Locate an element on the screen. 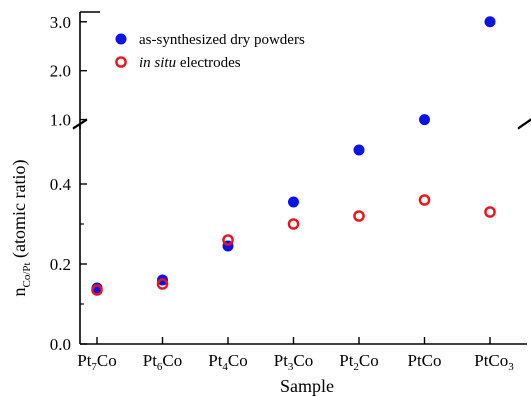  y-axis-title: nCo/Pt (atomic ratio) is located at coordinates (21, 227).